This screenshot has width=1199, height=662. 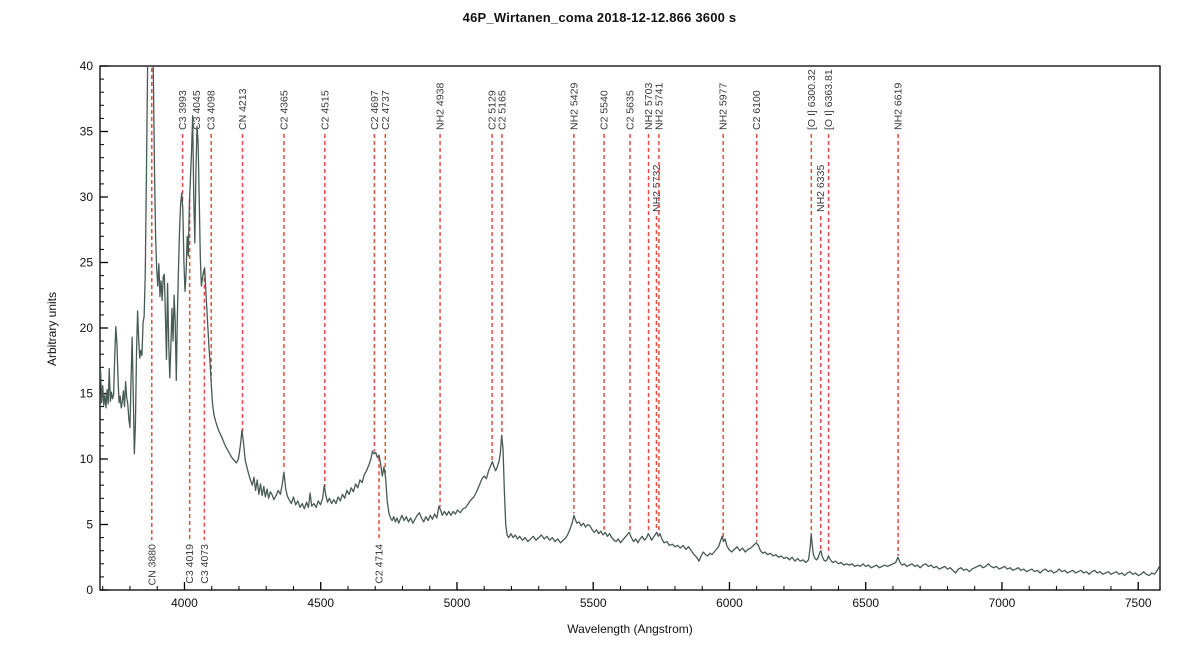 What do you see at coordinates (184, 603) in the screenshot?
I see `x-tick-label: 4000` at bounding box center [184, 603].